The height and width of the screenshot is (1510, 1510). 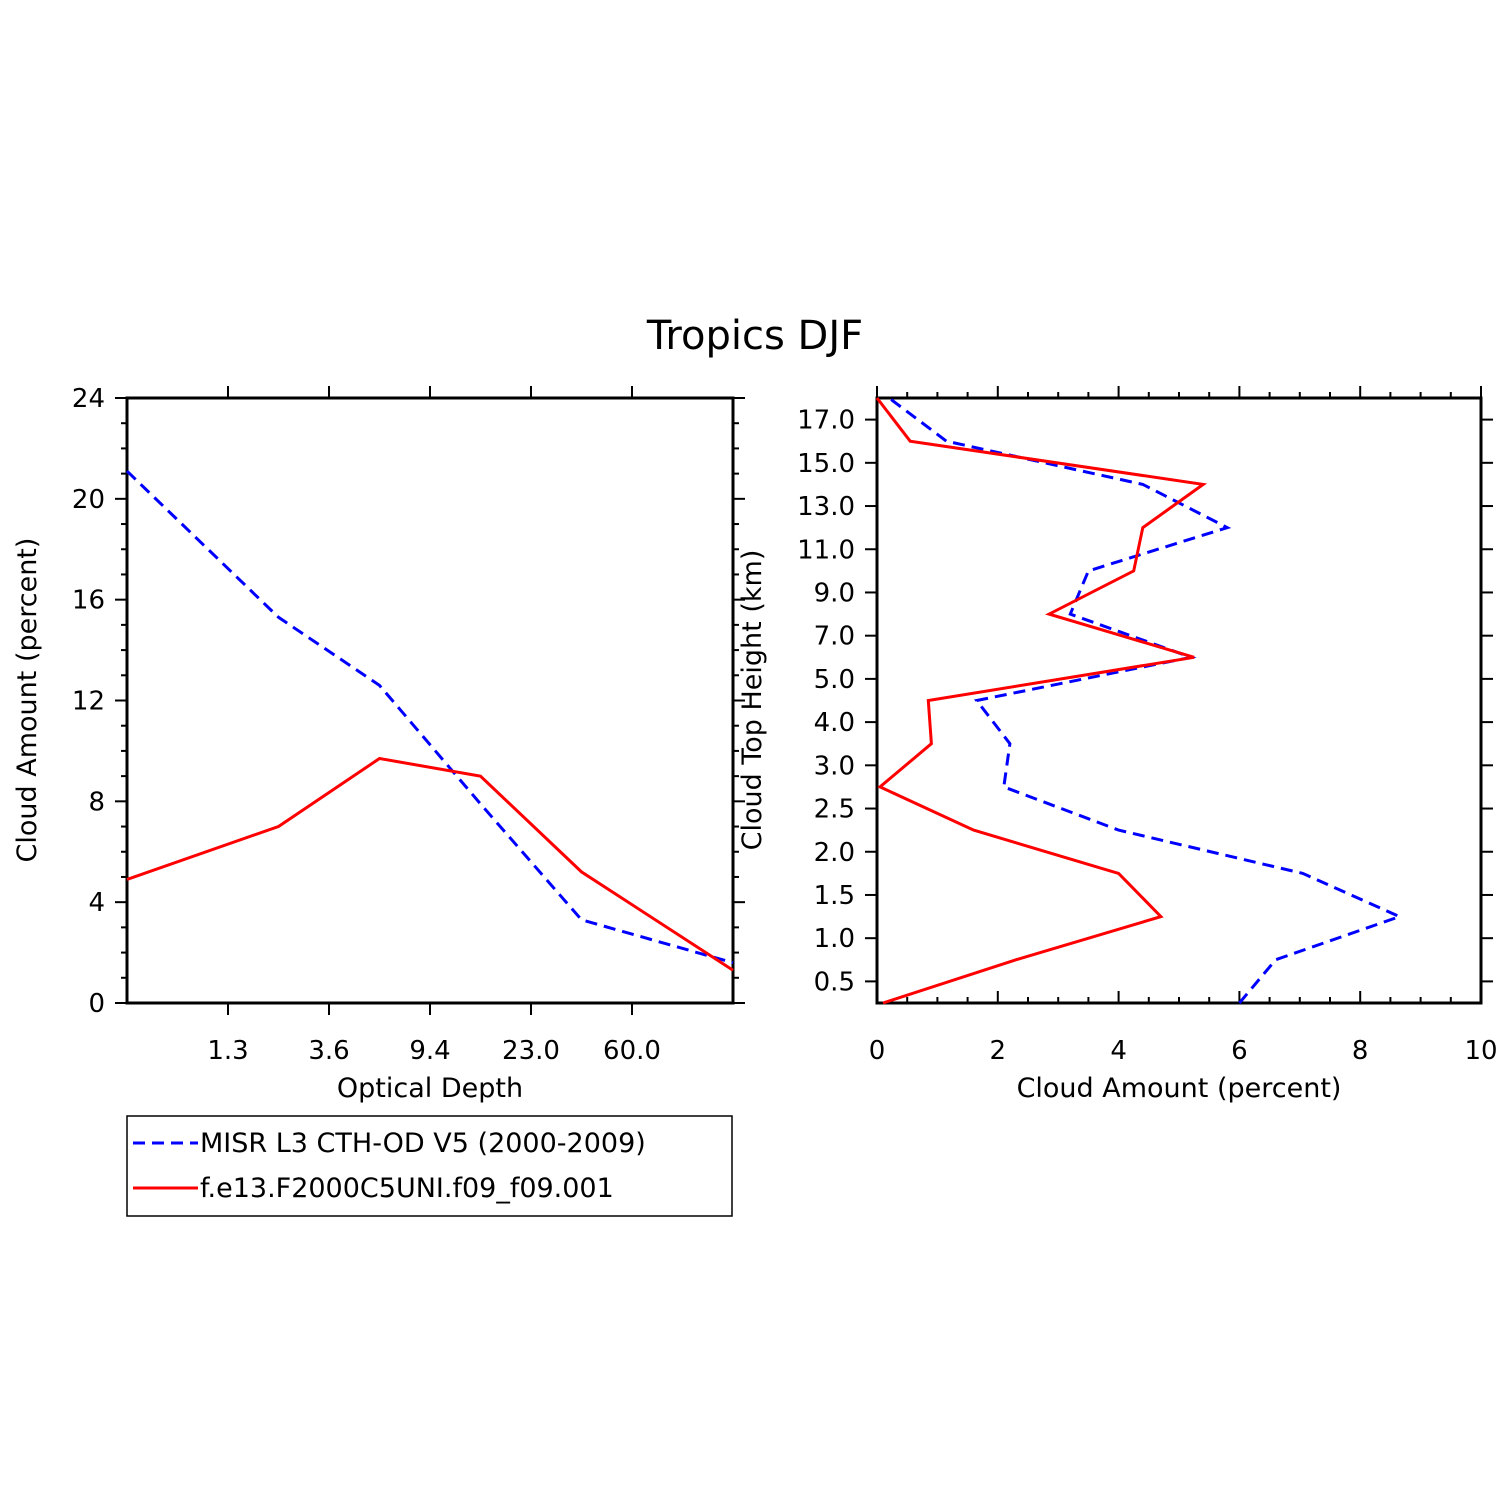 I want to click on right-y-tick-label: 9.0, so click(x=834, y=593).